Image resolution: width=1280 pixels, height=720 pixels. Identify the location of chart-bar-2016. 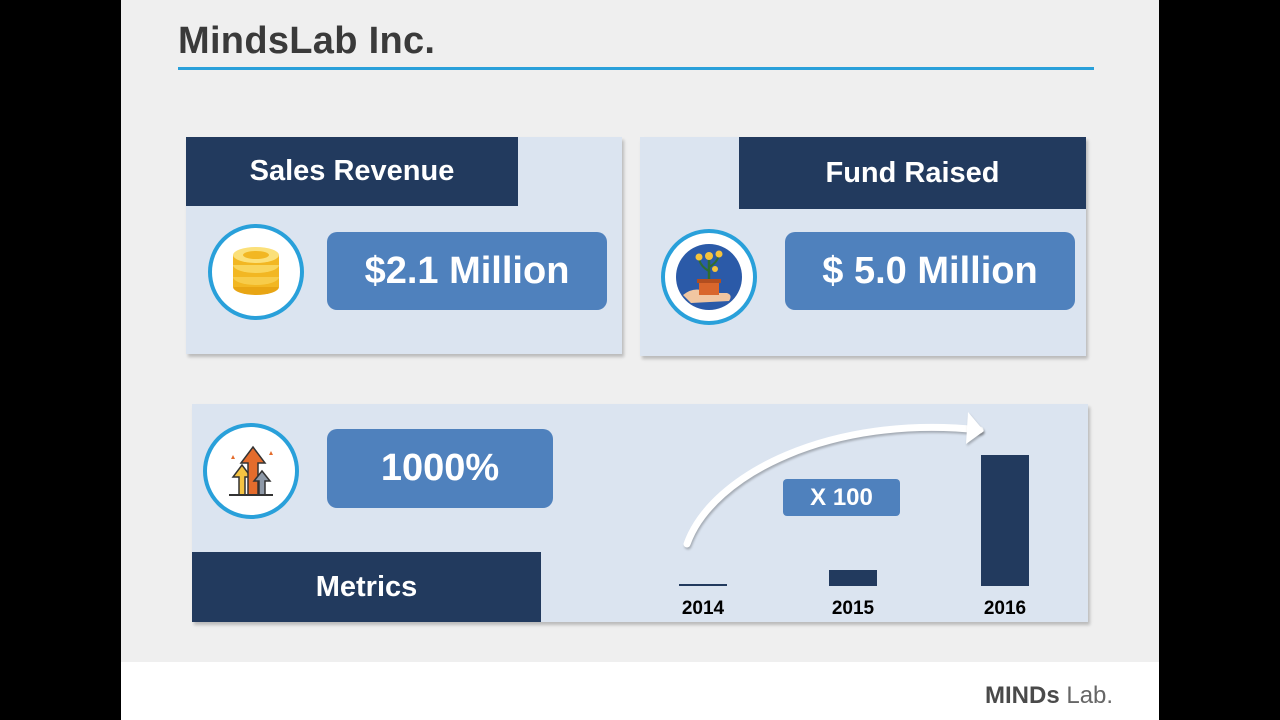
(1005, 520).